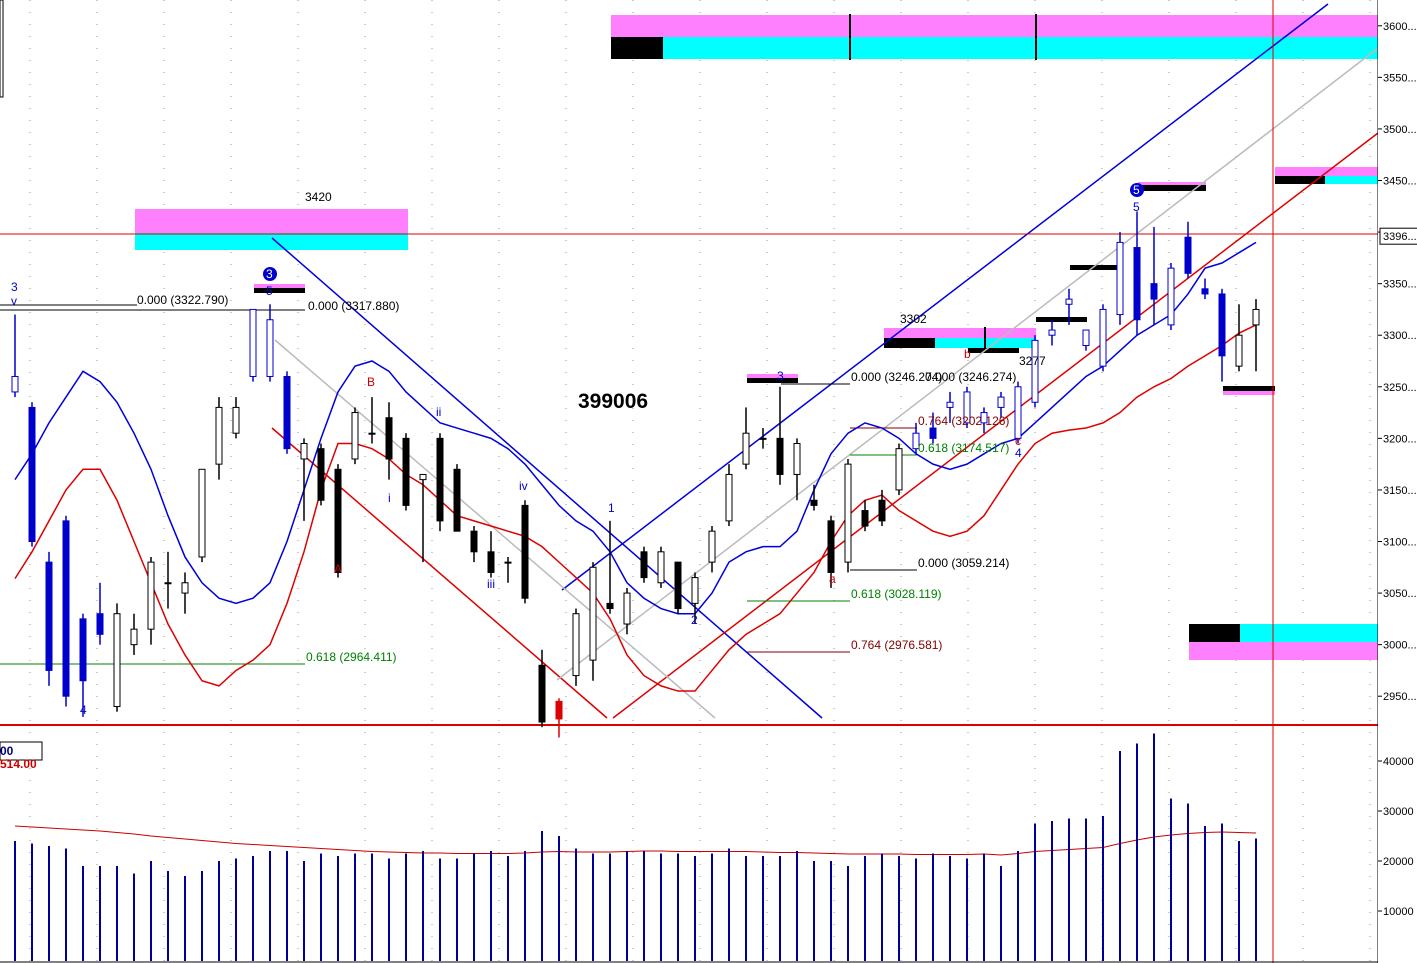 This screenshot has height=963, width=1417. What do you see at coordinates (963, 448) in the screenshot?
I see `annotation: 0.618 (3174.517)` at bounding box center [963, 448].